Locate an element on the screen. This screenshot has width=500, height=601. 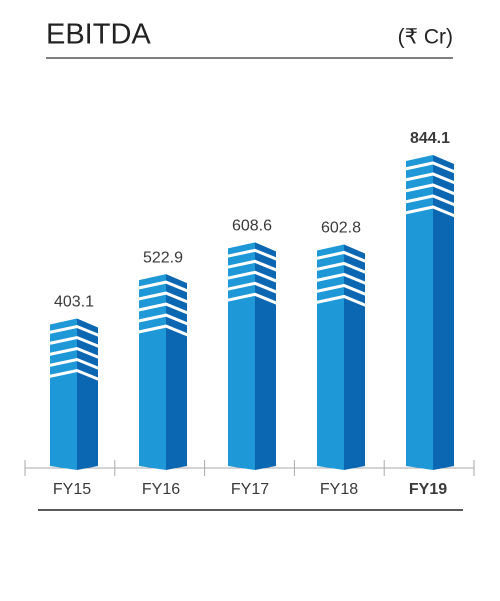
x-tick-label: FY16 is located at coordinates (161, 489).